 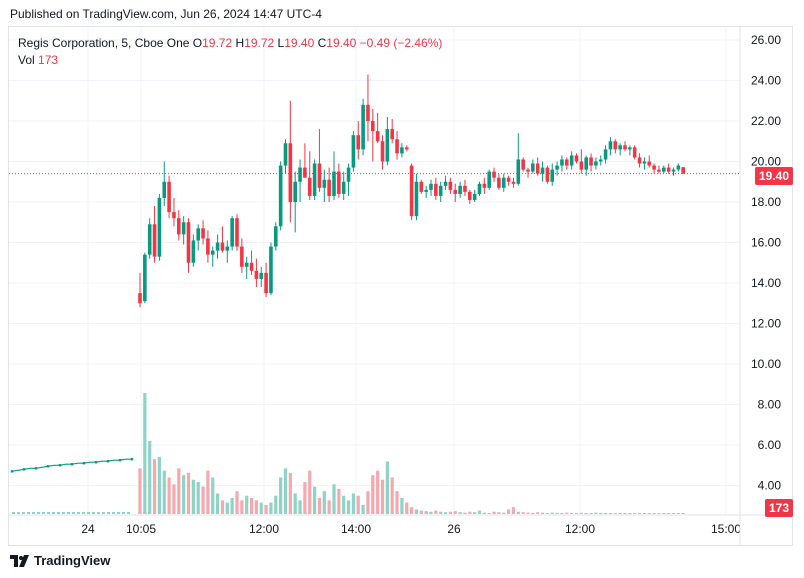 I want to click on y-tick-label: 14.00, so click(x=766, y=283).